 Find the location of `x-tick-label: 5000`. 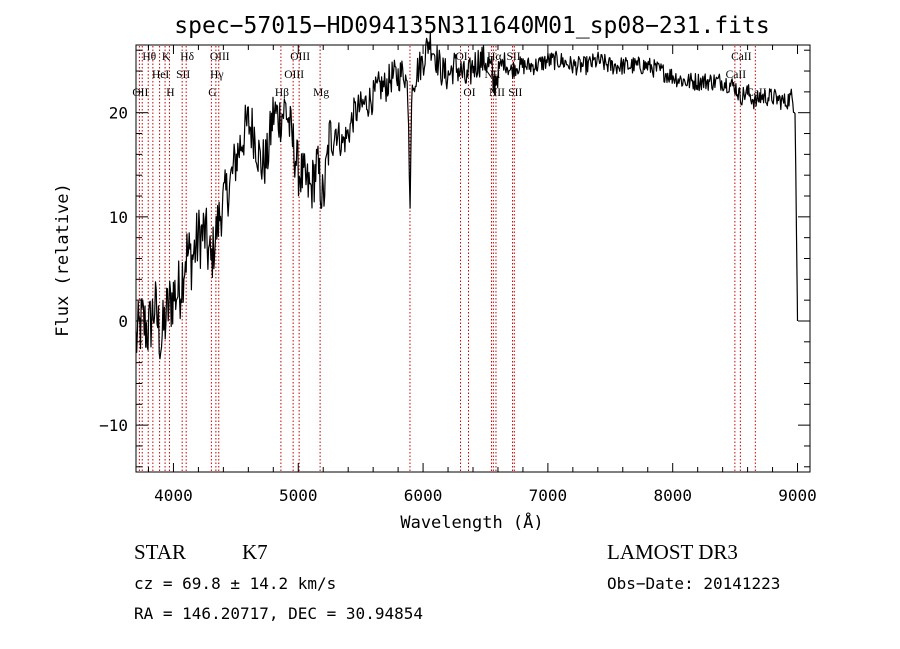

x-tick-label: 5000 is located at coordinates (298, 495).